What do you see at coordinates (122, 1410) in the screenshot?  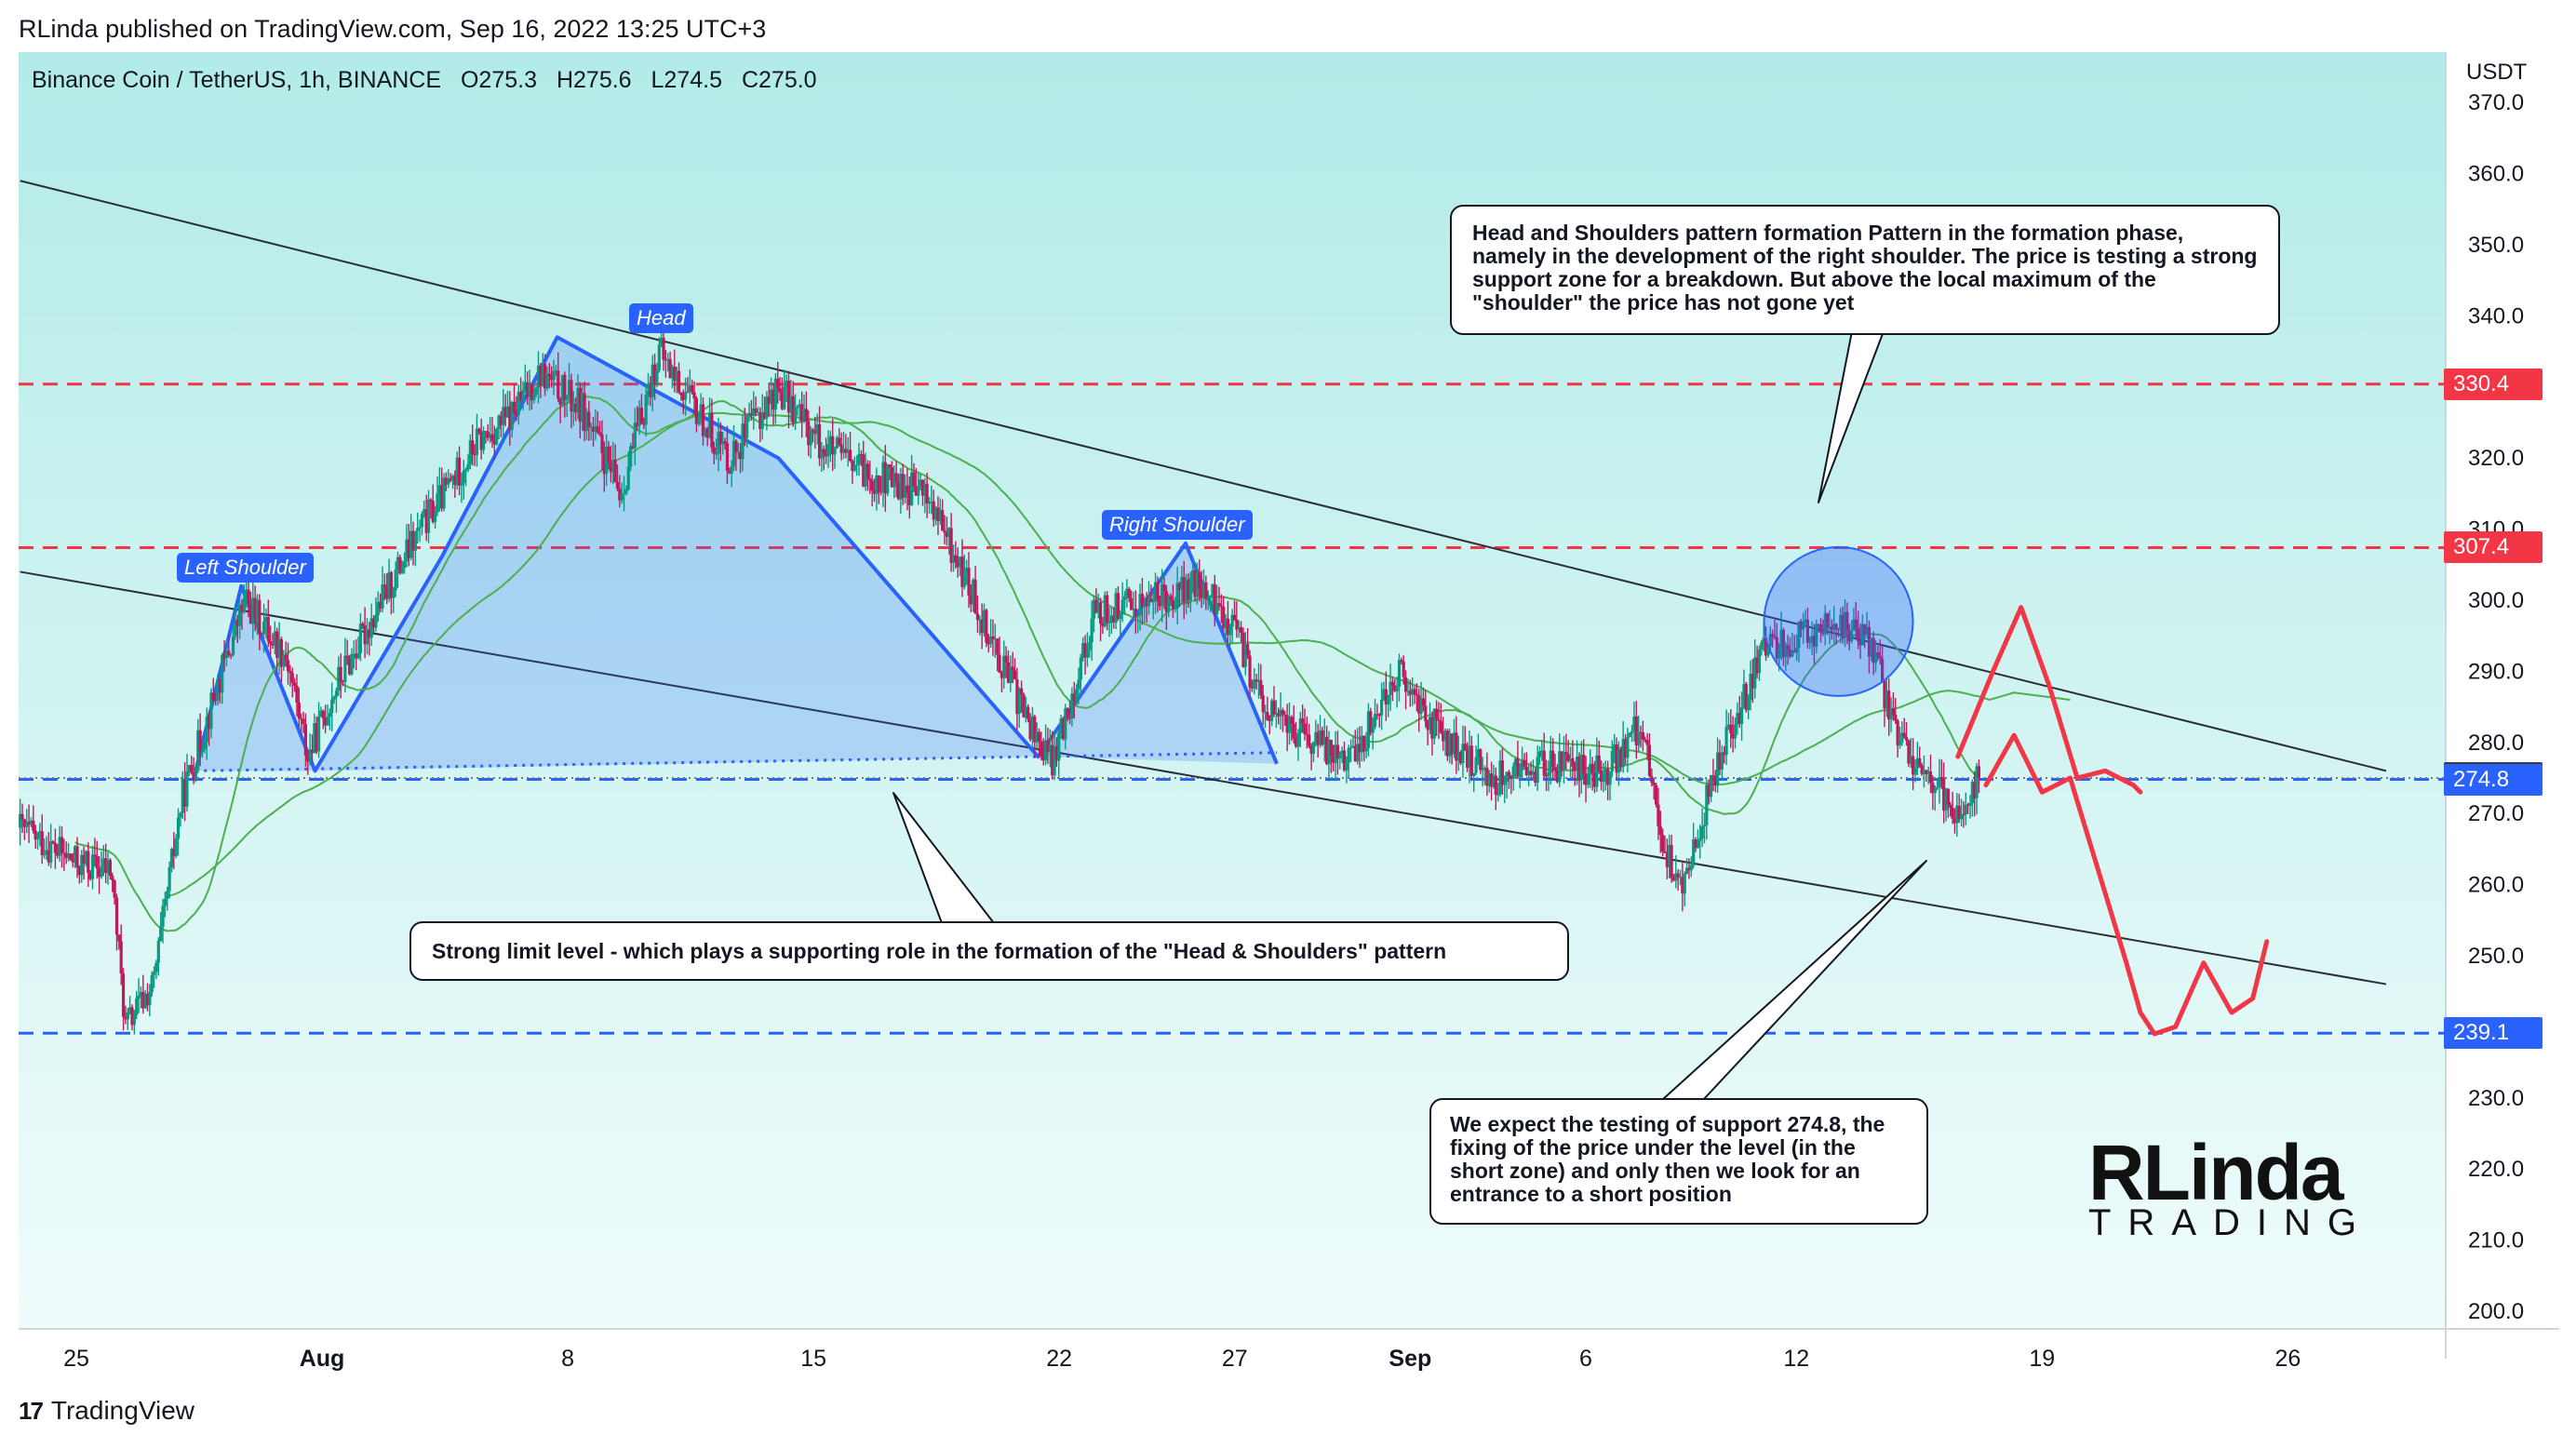 I see `tradingview-wordmark: TradingView` at bounding box center [122, 1410].